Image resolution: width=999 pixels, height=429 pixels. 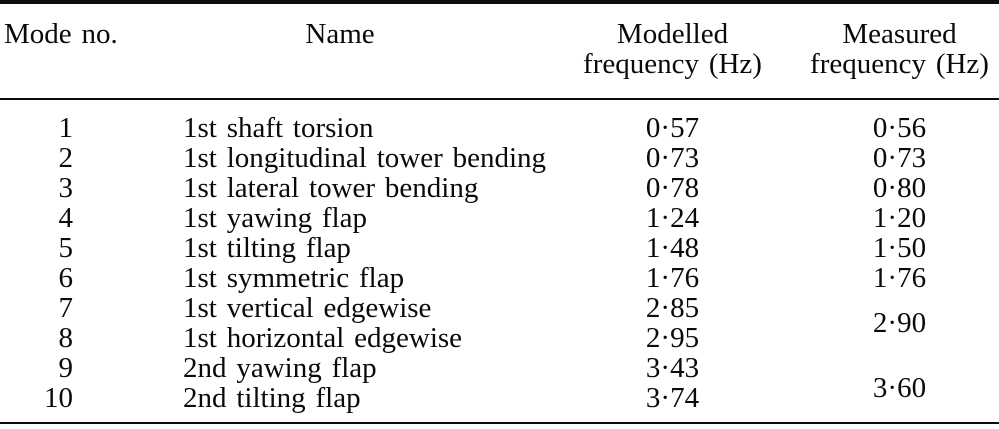 I want to click on name-cell: 1st shaft torsion, so click(x=278, y=128).